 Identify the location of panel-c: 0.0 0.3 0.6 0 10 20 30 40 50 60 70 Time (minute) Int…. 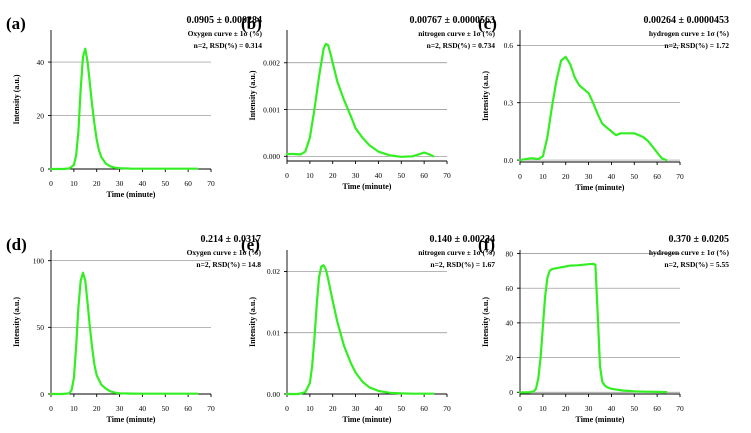
(603, 103).